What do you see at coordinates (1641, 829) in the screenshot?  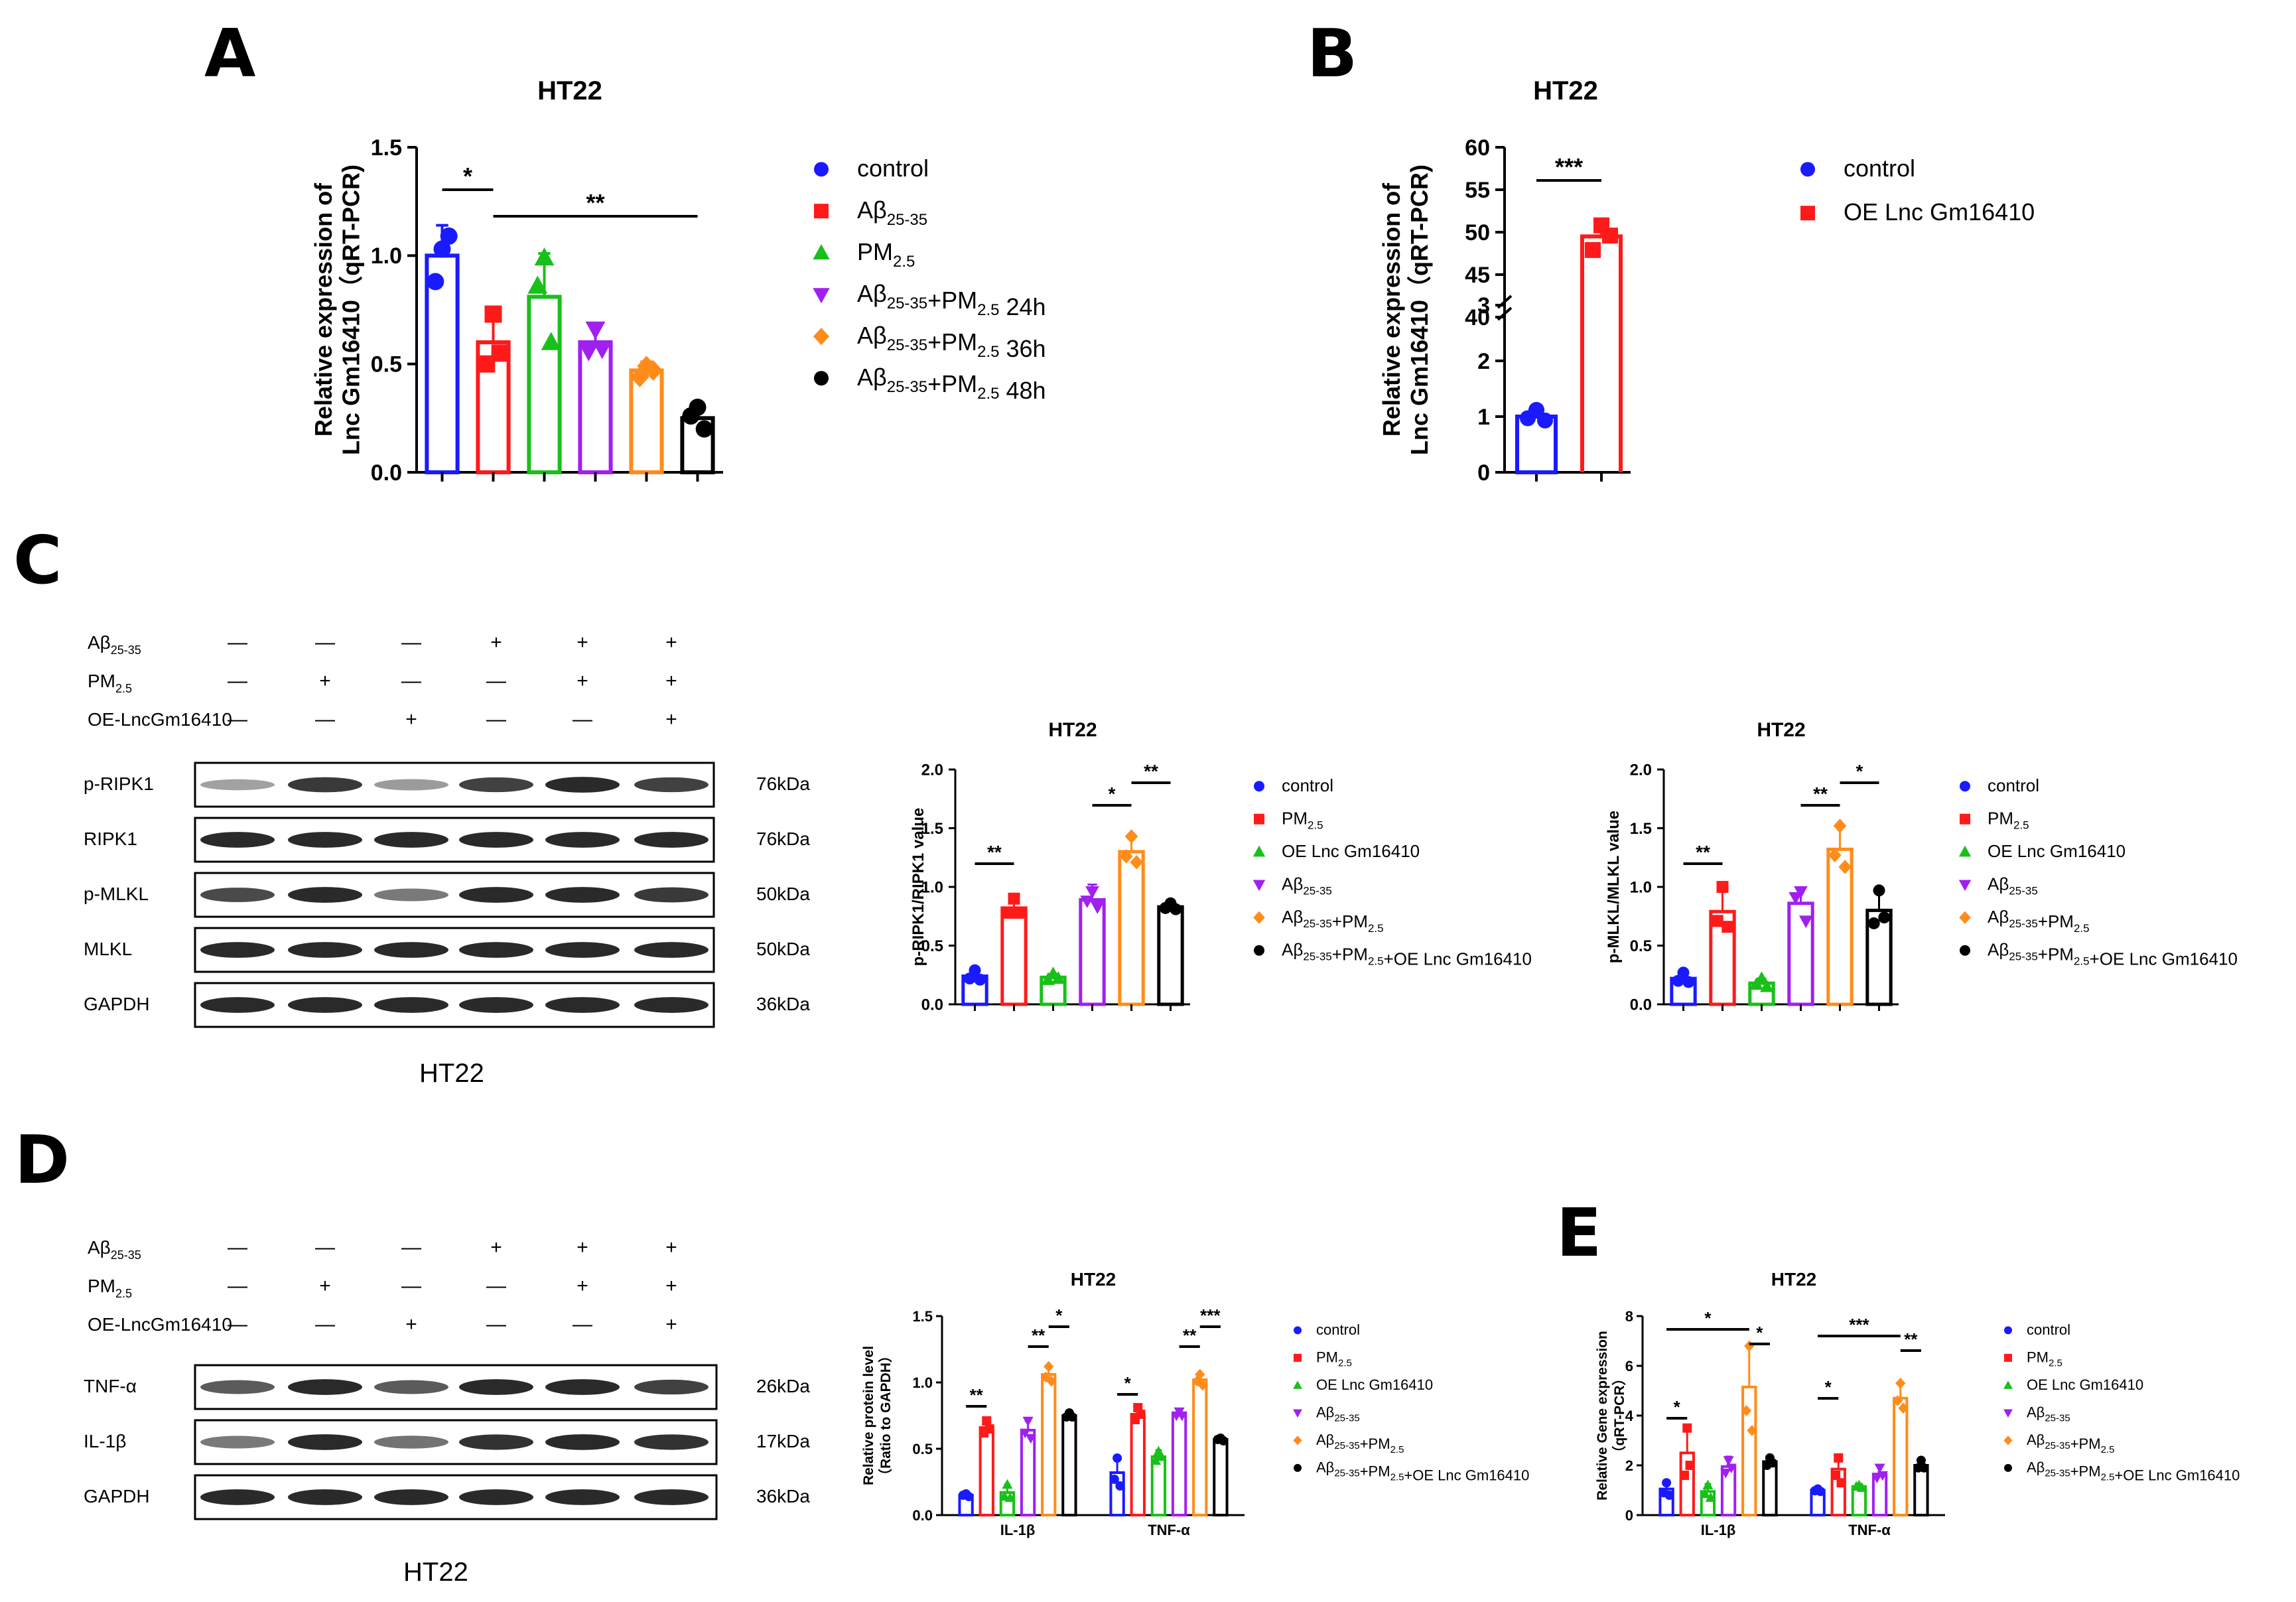 I see `y-tick-label: 1.5` at bounding box center [1641, 829].